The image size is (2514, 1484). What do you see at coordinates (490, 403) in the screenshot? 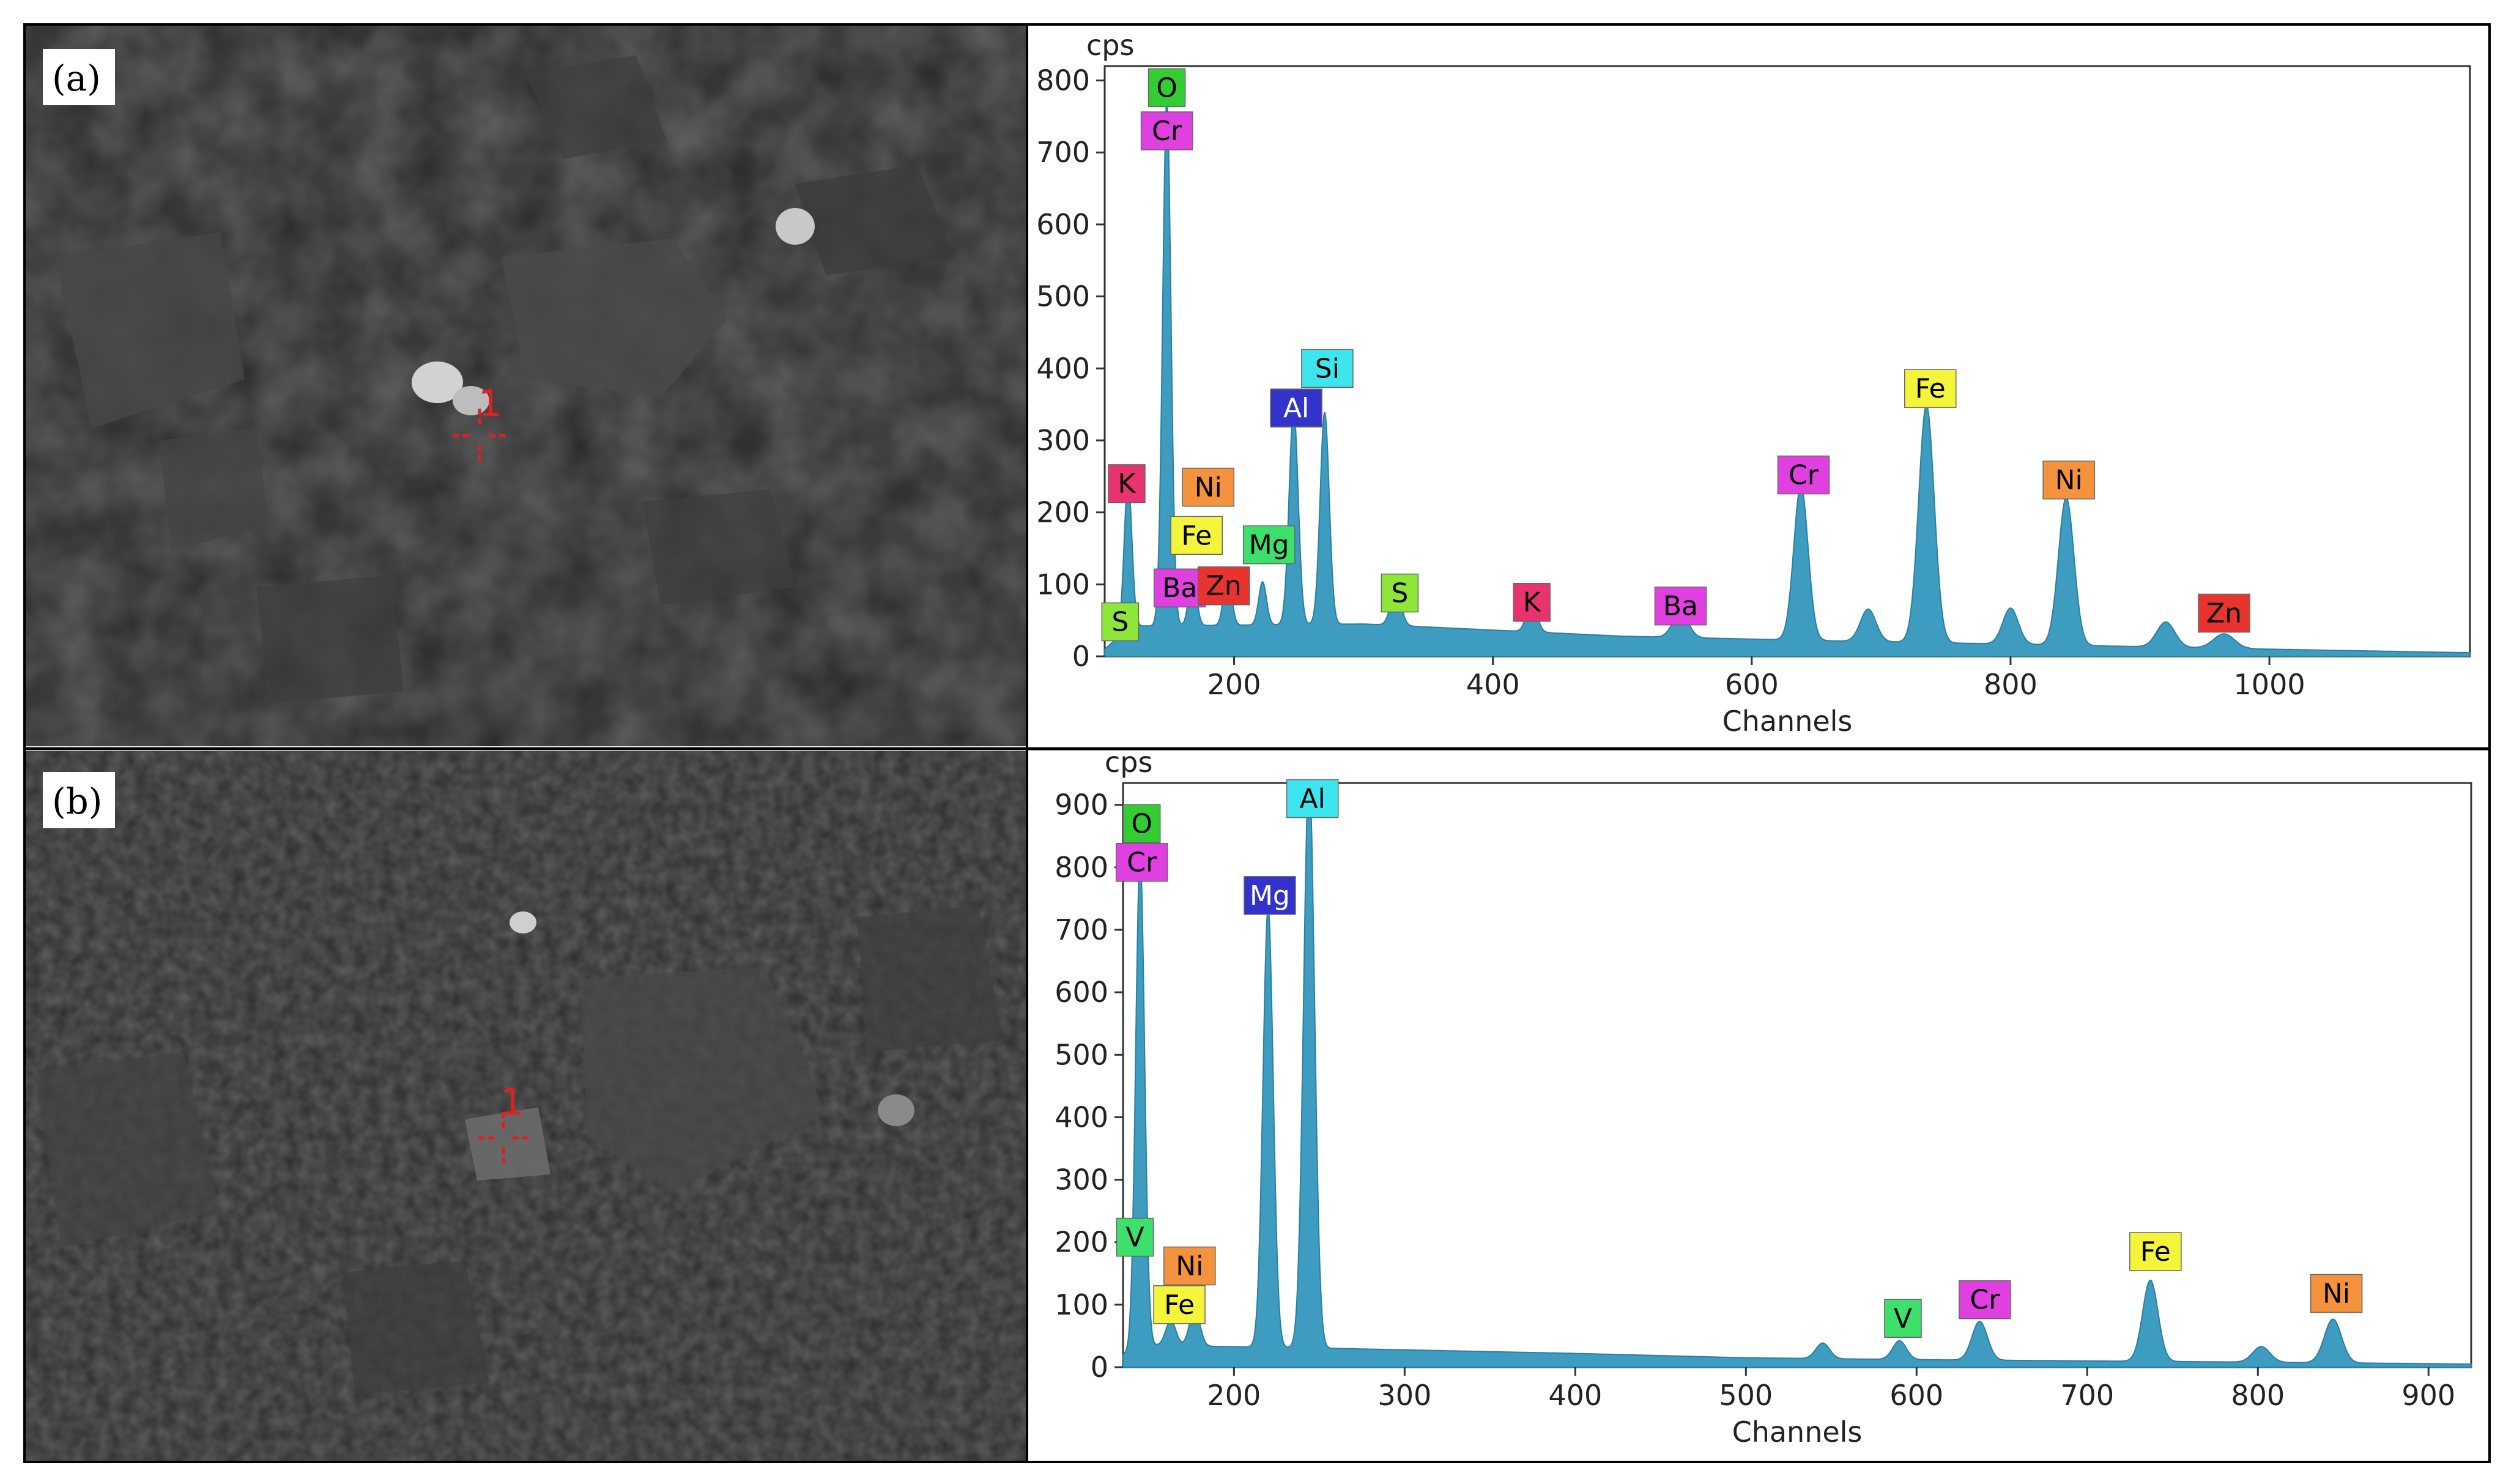
I see `marker-number-a: 1` at bounding box center [490, 403].